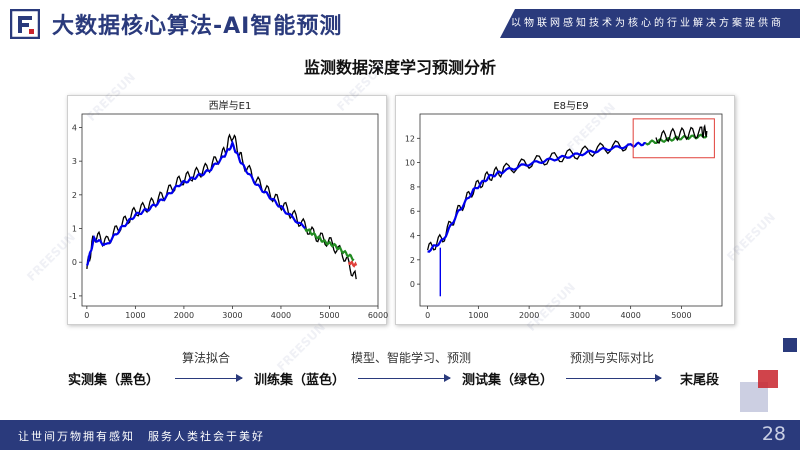 The width and height of the screenshot is (800, 450). I want to click on flow-node-train: 训练集（蓝色）, so click(300, 380).